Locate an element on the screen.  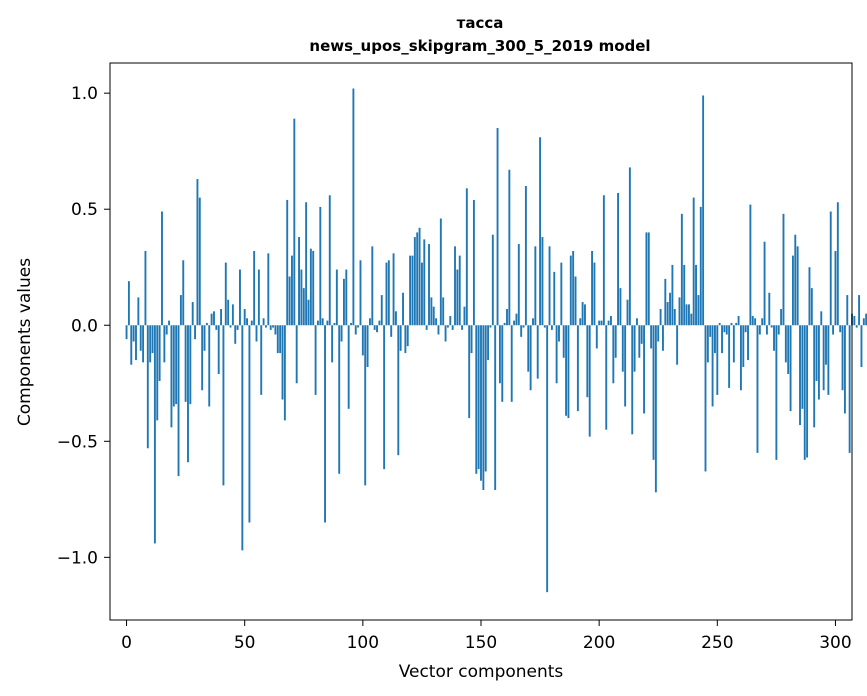
x-axis-label: Vector components is located at coordinates (481, 672).